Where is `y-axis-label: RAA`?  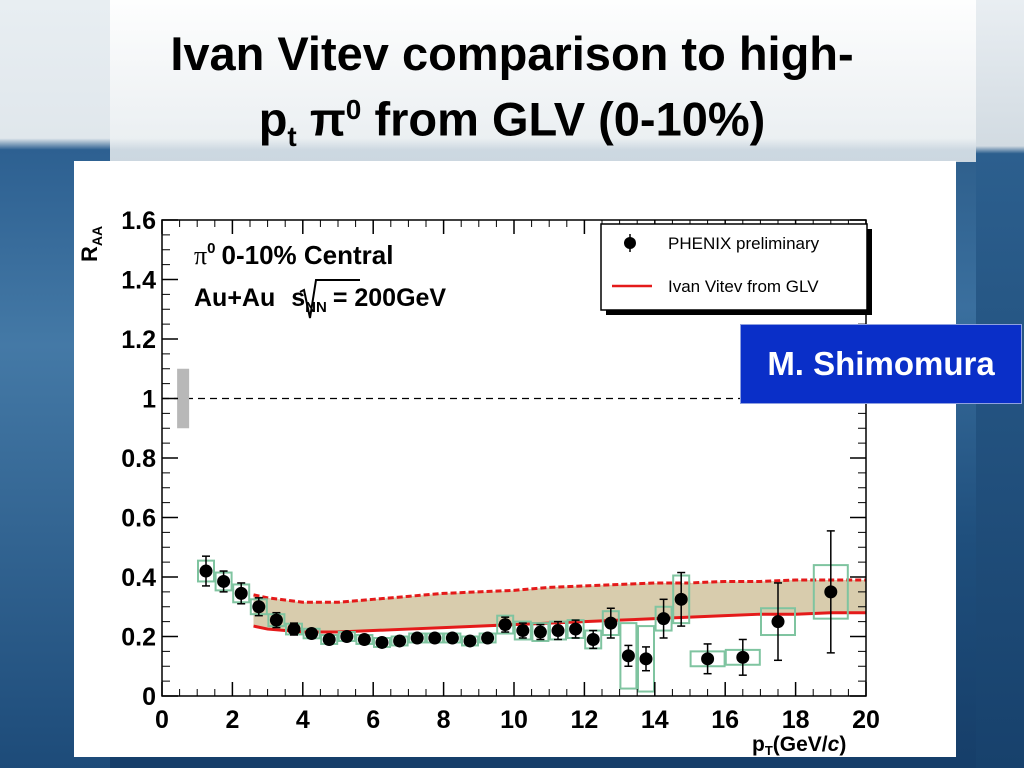
y-axis-label: RAA is located at coordinates (91, 244).